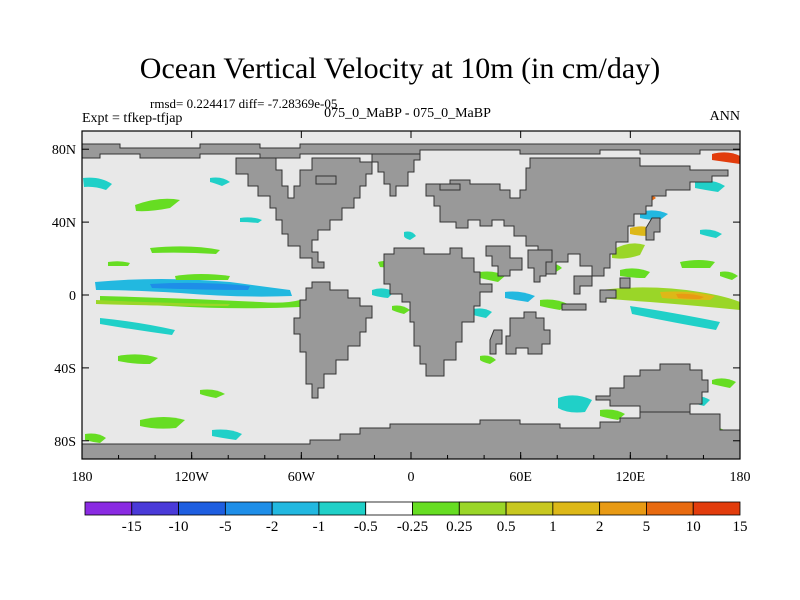 The width and height of the screenshot is (800, 600). What do you see at coordinates (225, 527) in the screenshot?
I see `colorbar-label: -5` at bounding box center [225, 527].